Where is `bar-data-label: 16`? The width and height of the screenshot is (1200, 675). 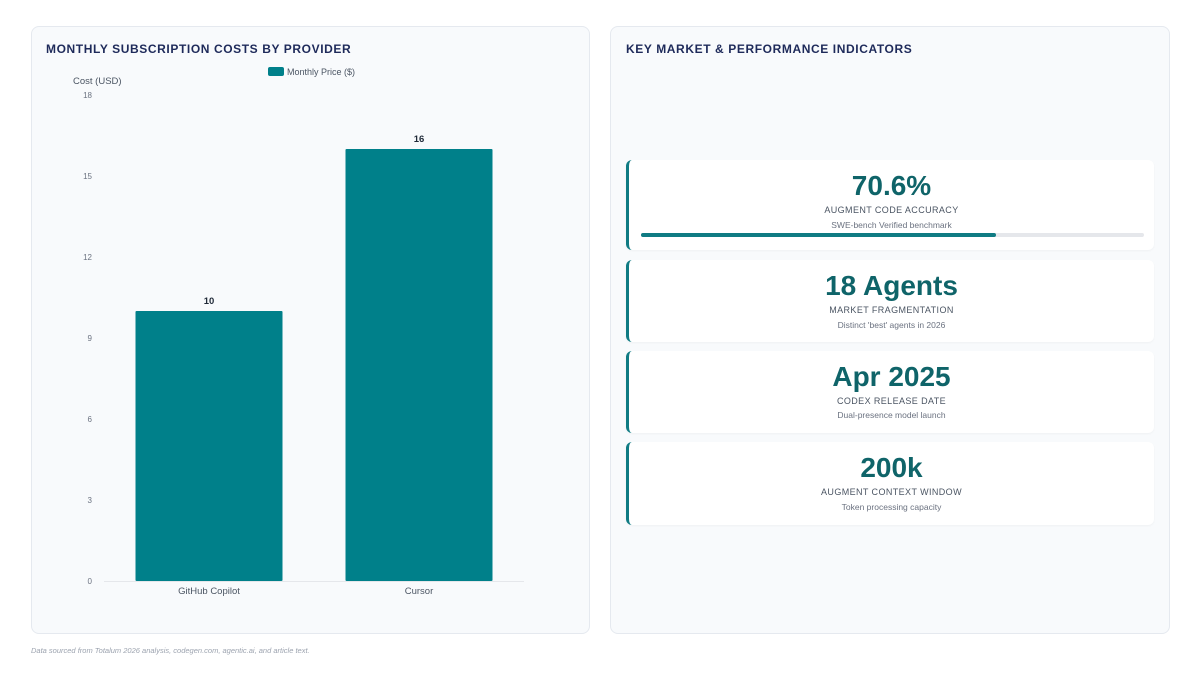
bar-data-label: 16 is located at coordinates (419, 139).